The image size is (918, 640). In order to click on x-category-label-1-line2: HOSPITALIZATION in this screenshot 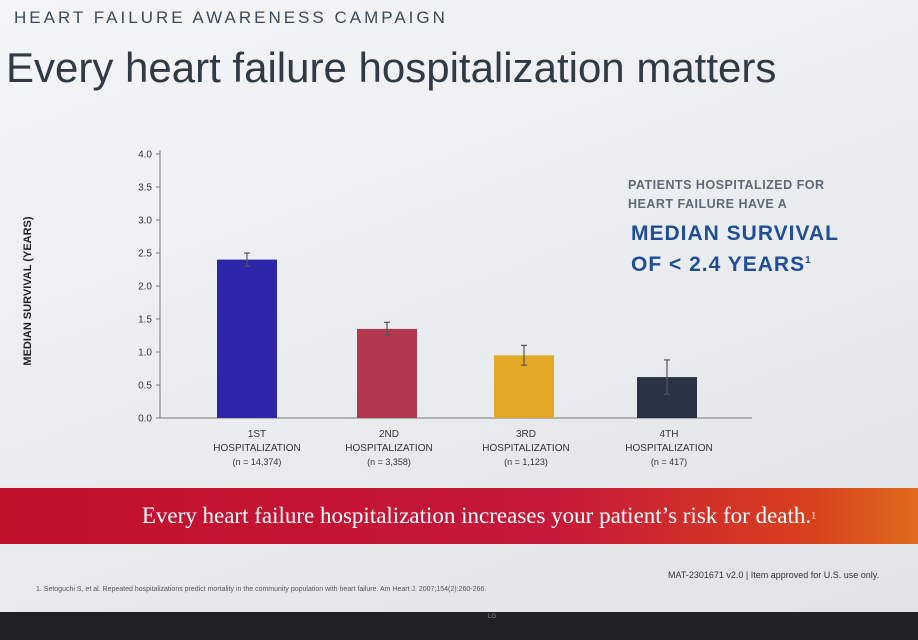, I will do `click(256, 448)`.